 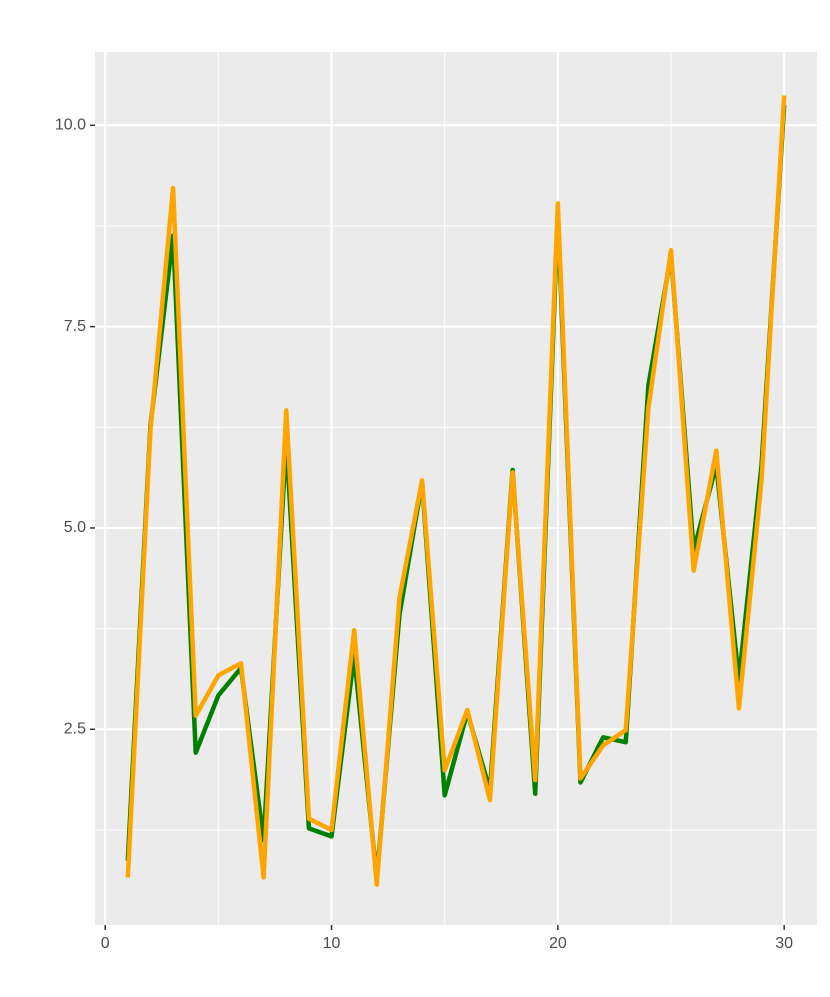 I want to click on x-tick-label: 30, so click(x=784, y=943).